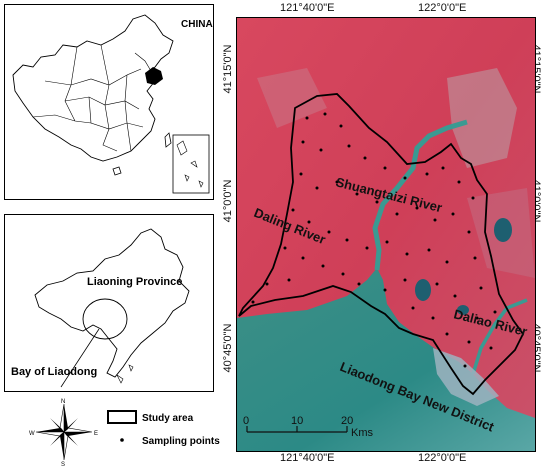  What do you see at coordinates (228, 348) in the screenshot?
I see `left-lat-3: 40°45'0"N` at bounding box center [228, 348].